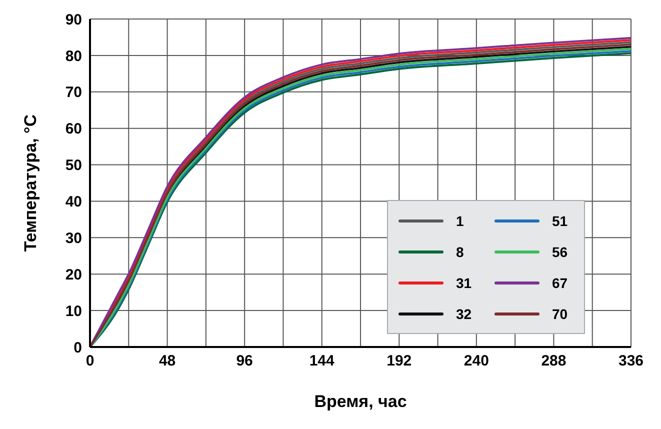 The height and width of the screenshot is (429, 661). I want to click on y-tick-label: 40, so click(73, 202).